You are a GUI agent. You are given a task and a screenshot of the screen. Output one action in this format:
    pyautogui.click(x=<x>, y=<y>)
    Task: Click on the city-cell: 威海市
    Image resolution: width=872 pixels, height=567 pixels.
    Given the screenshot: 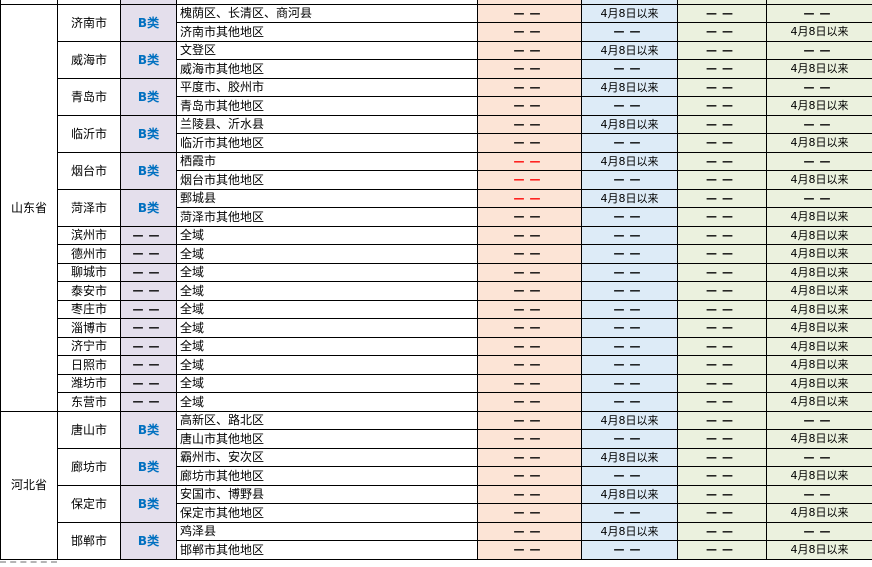 What is the action you would take?
    pyautogui.click(x=89, y=59)
    